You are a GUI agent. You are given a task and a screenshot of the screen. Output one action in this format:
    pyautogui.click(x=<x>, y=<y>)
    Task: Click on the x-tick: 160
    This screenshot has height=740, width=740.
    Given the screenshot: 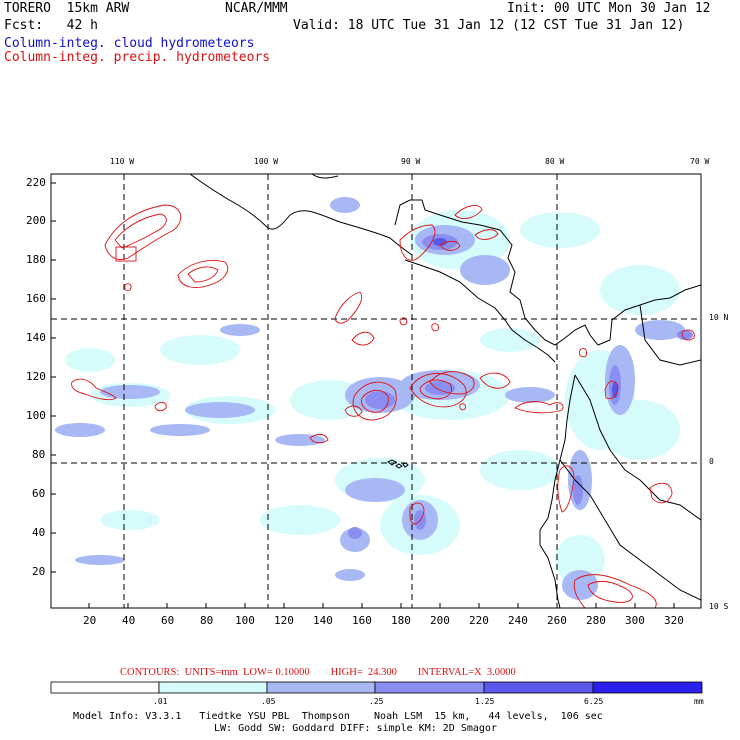 What is the action you would take?
    pyautogui.click(x=362, y=620)
    